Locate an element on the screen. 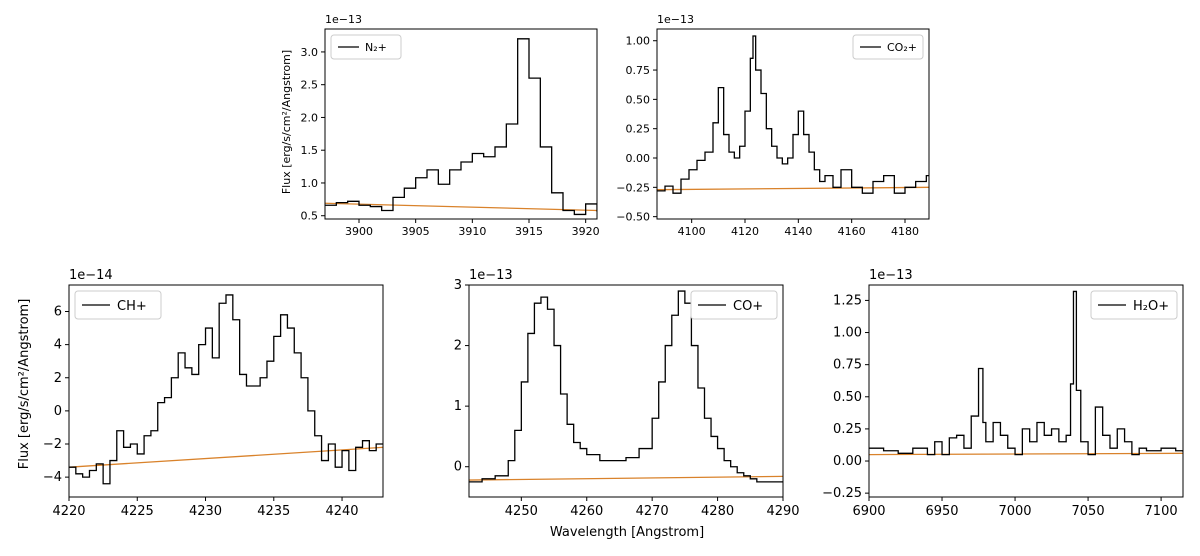  legend: CO₂+ is located at coordinates (888, 47).